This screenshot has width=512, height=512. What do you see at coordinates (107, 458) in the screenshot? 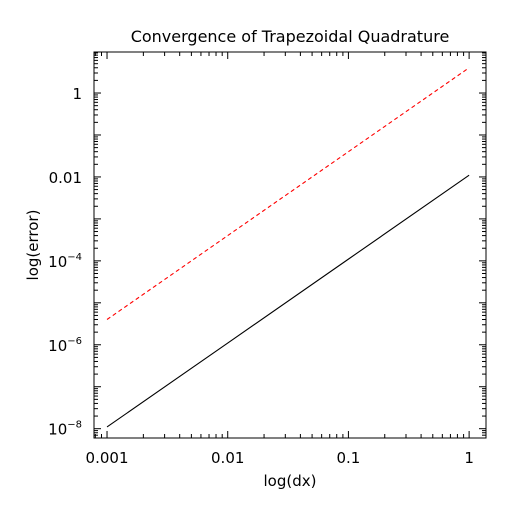
I see `x-tick-label: 0.001` at bounding box center [107, 458].